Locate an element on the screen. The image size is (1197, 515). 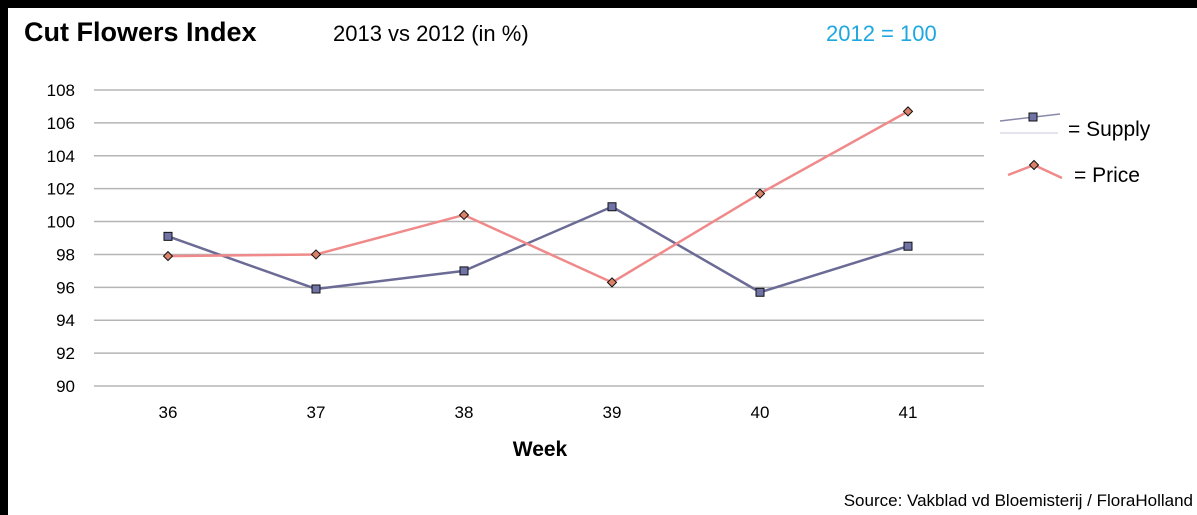
series-line-supply is located at coordinates (538, 249).